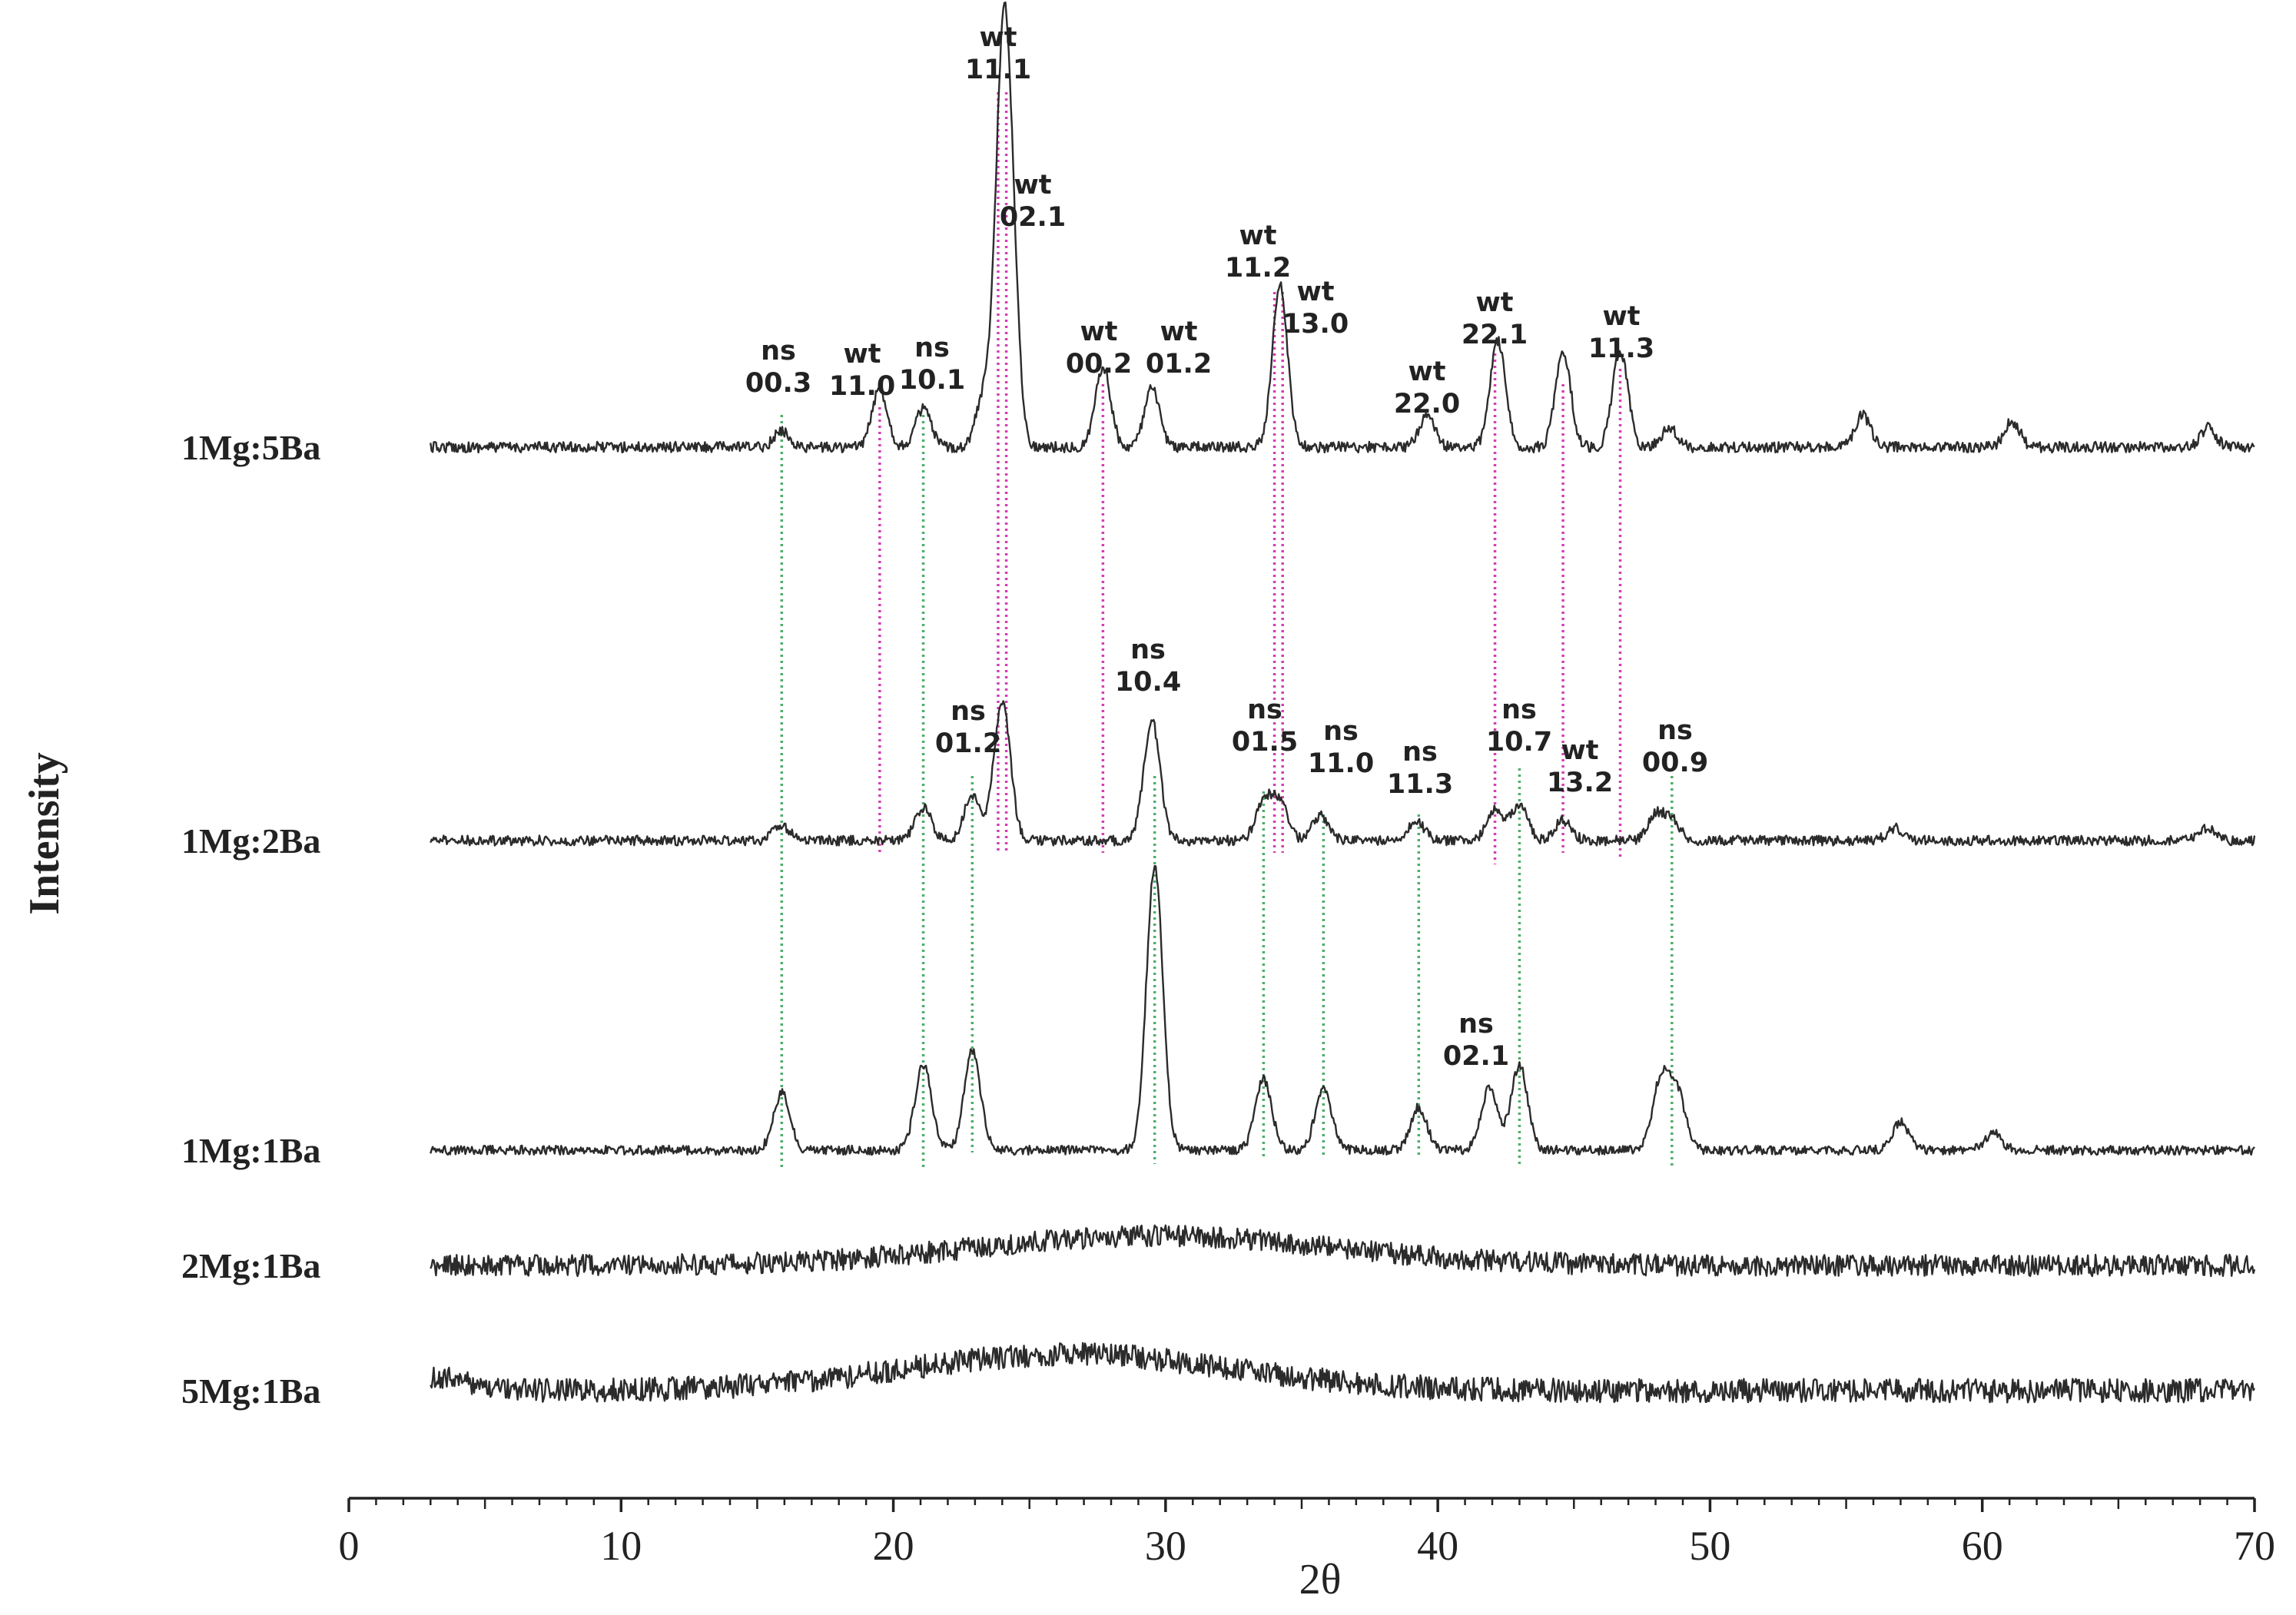 This screenshot has height=1615, width=2296. What do you see at coordinates (1148, 666) in the screenshot?
I see `peak-label-ns: ns 10.4` at bounding box center [1148, 666].